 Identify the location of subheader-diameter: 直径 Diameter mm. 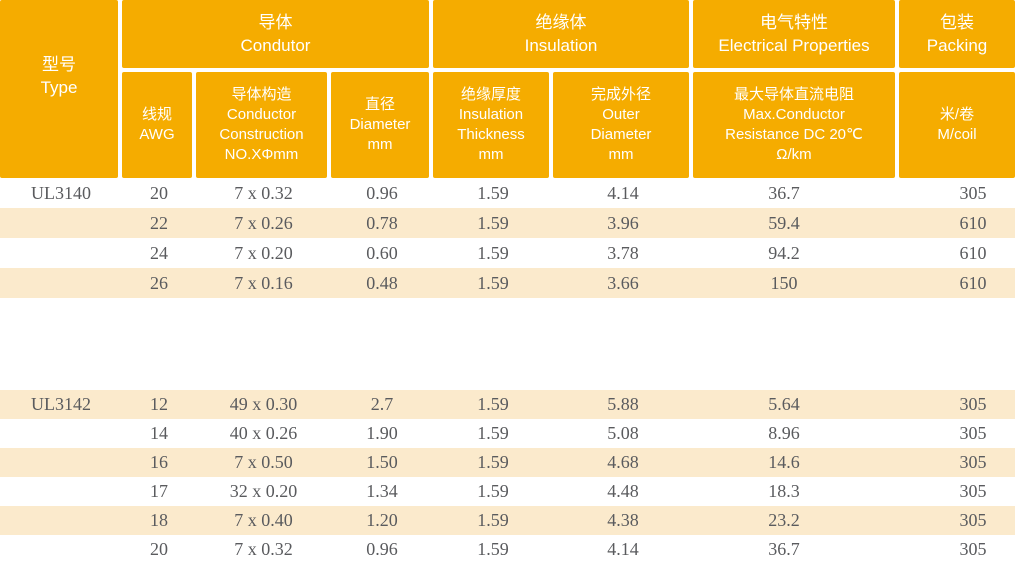
(380, 125).